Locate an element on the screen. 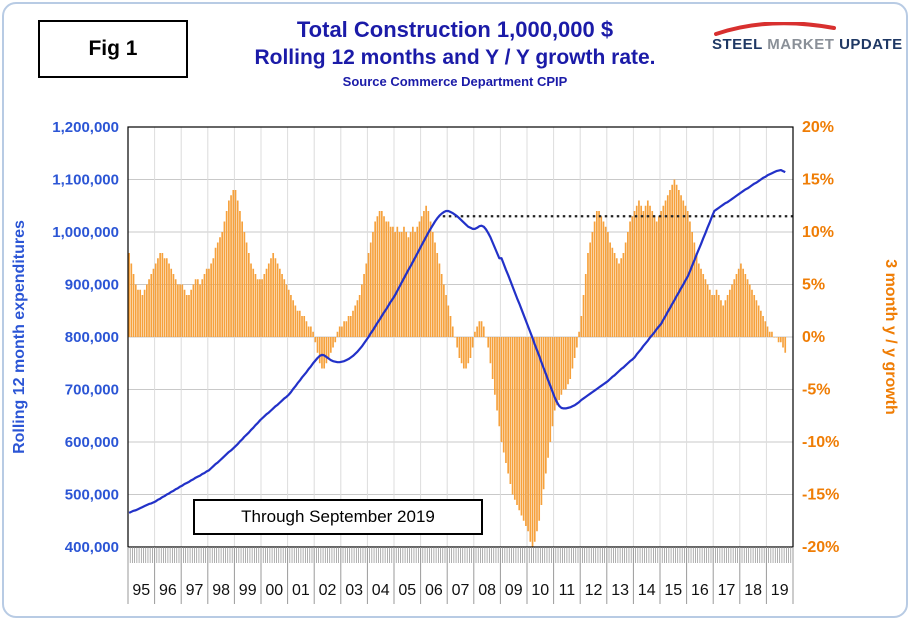 Image resolution: width=910 pixels, height=620 pixels. year-label: 12 is located at coordinates (594, 590).